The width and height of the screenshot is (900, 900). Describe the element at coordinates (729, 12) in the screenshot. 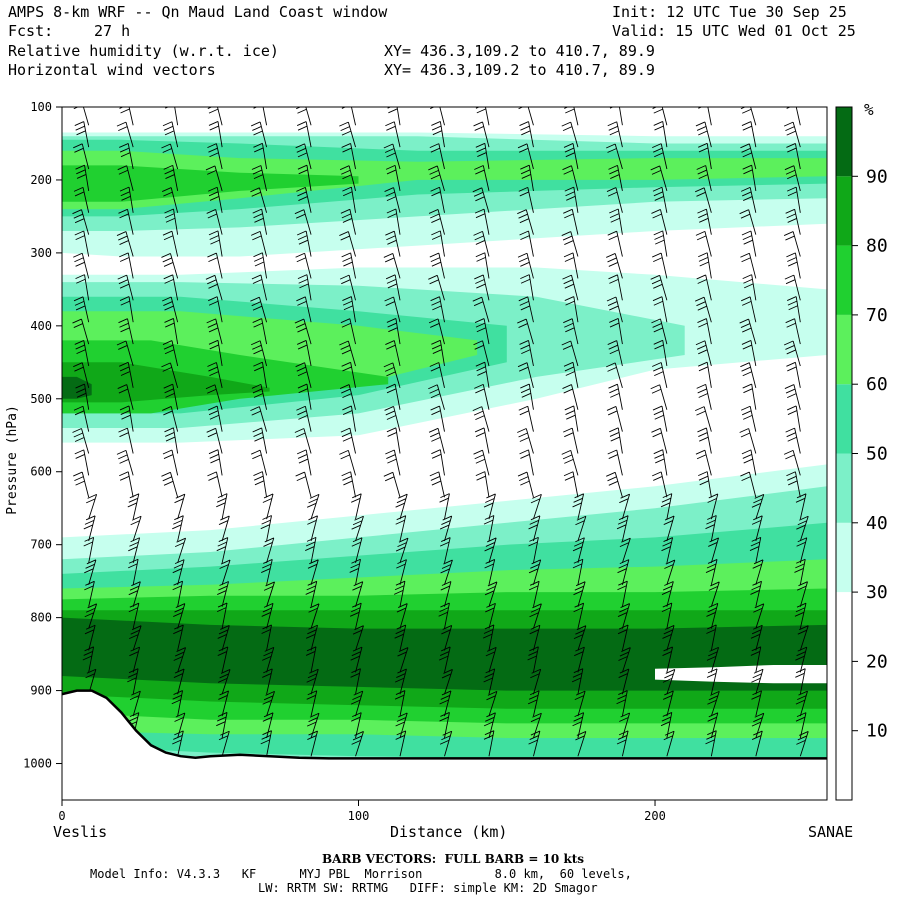

I see `init-time: Init: 12 UTC Tue 30 Sep 25` at that location.